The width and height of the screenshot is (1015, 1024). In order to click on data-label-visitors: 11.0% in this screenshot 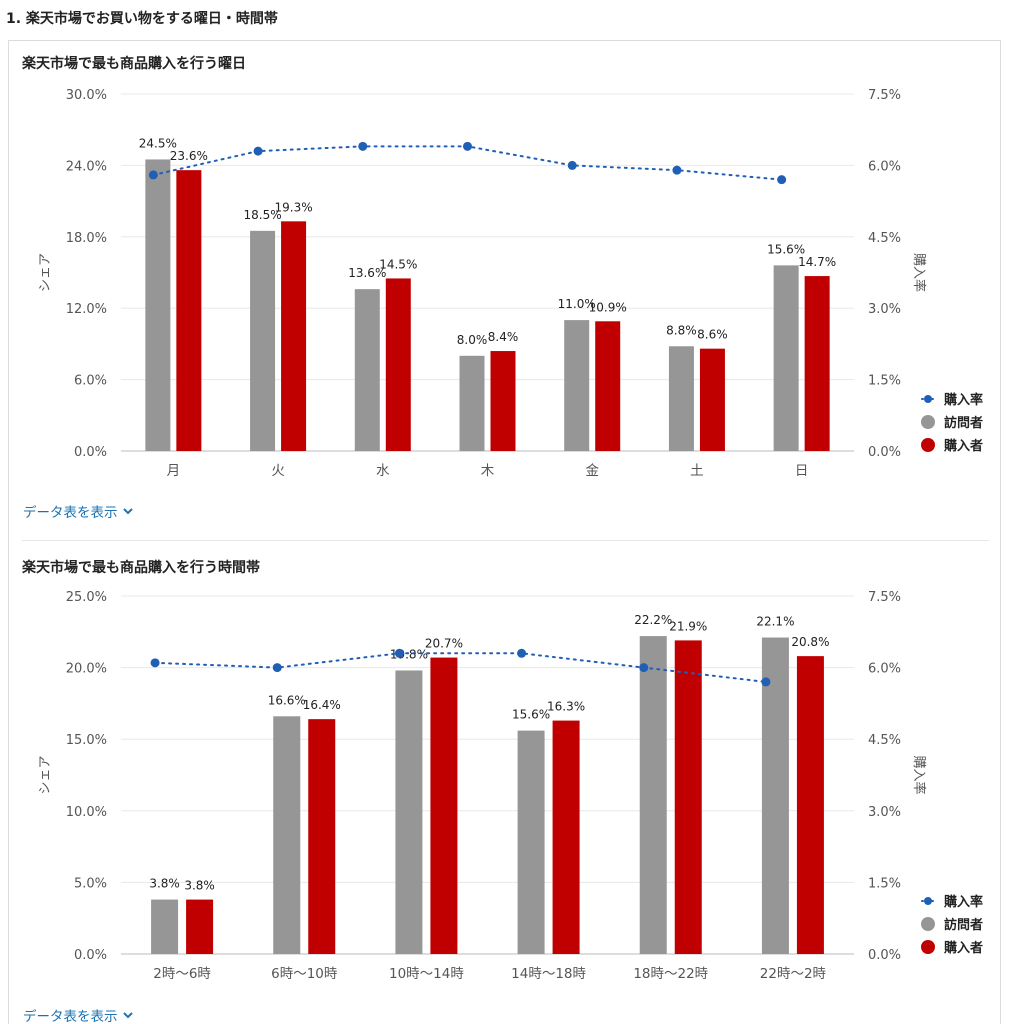, I will do `click(577, 304)`.